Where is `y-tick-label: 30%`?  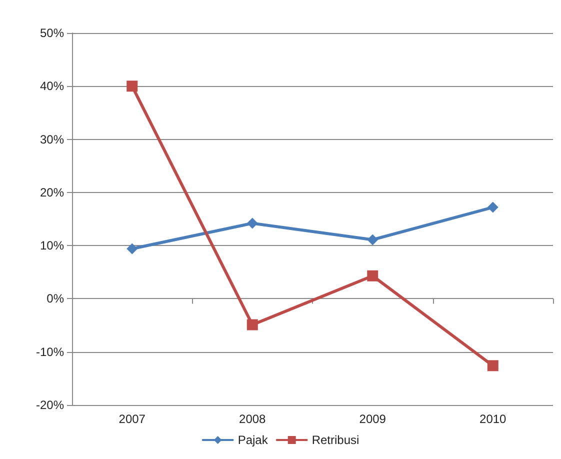 y-tick-label: 30% is located at coordinates (52, 139).